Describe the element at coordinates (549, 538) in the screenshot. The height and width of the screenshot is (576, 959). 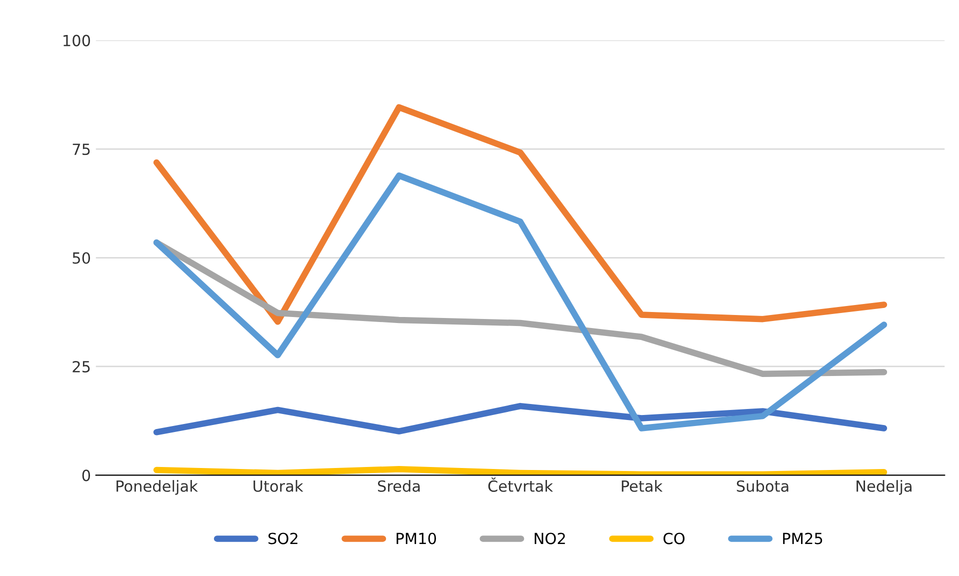
I see `legend-label: NO2` at that location.